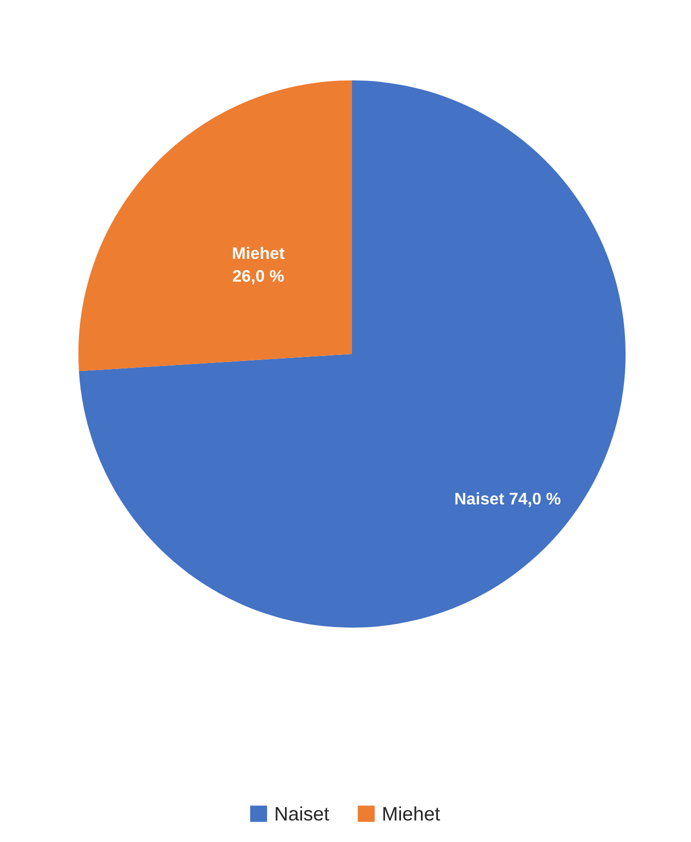  Describe the element at coordinates (215, 226) in the screenshot. I see `pie-slice` at that location.